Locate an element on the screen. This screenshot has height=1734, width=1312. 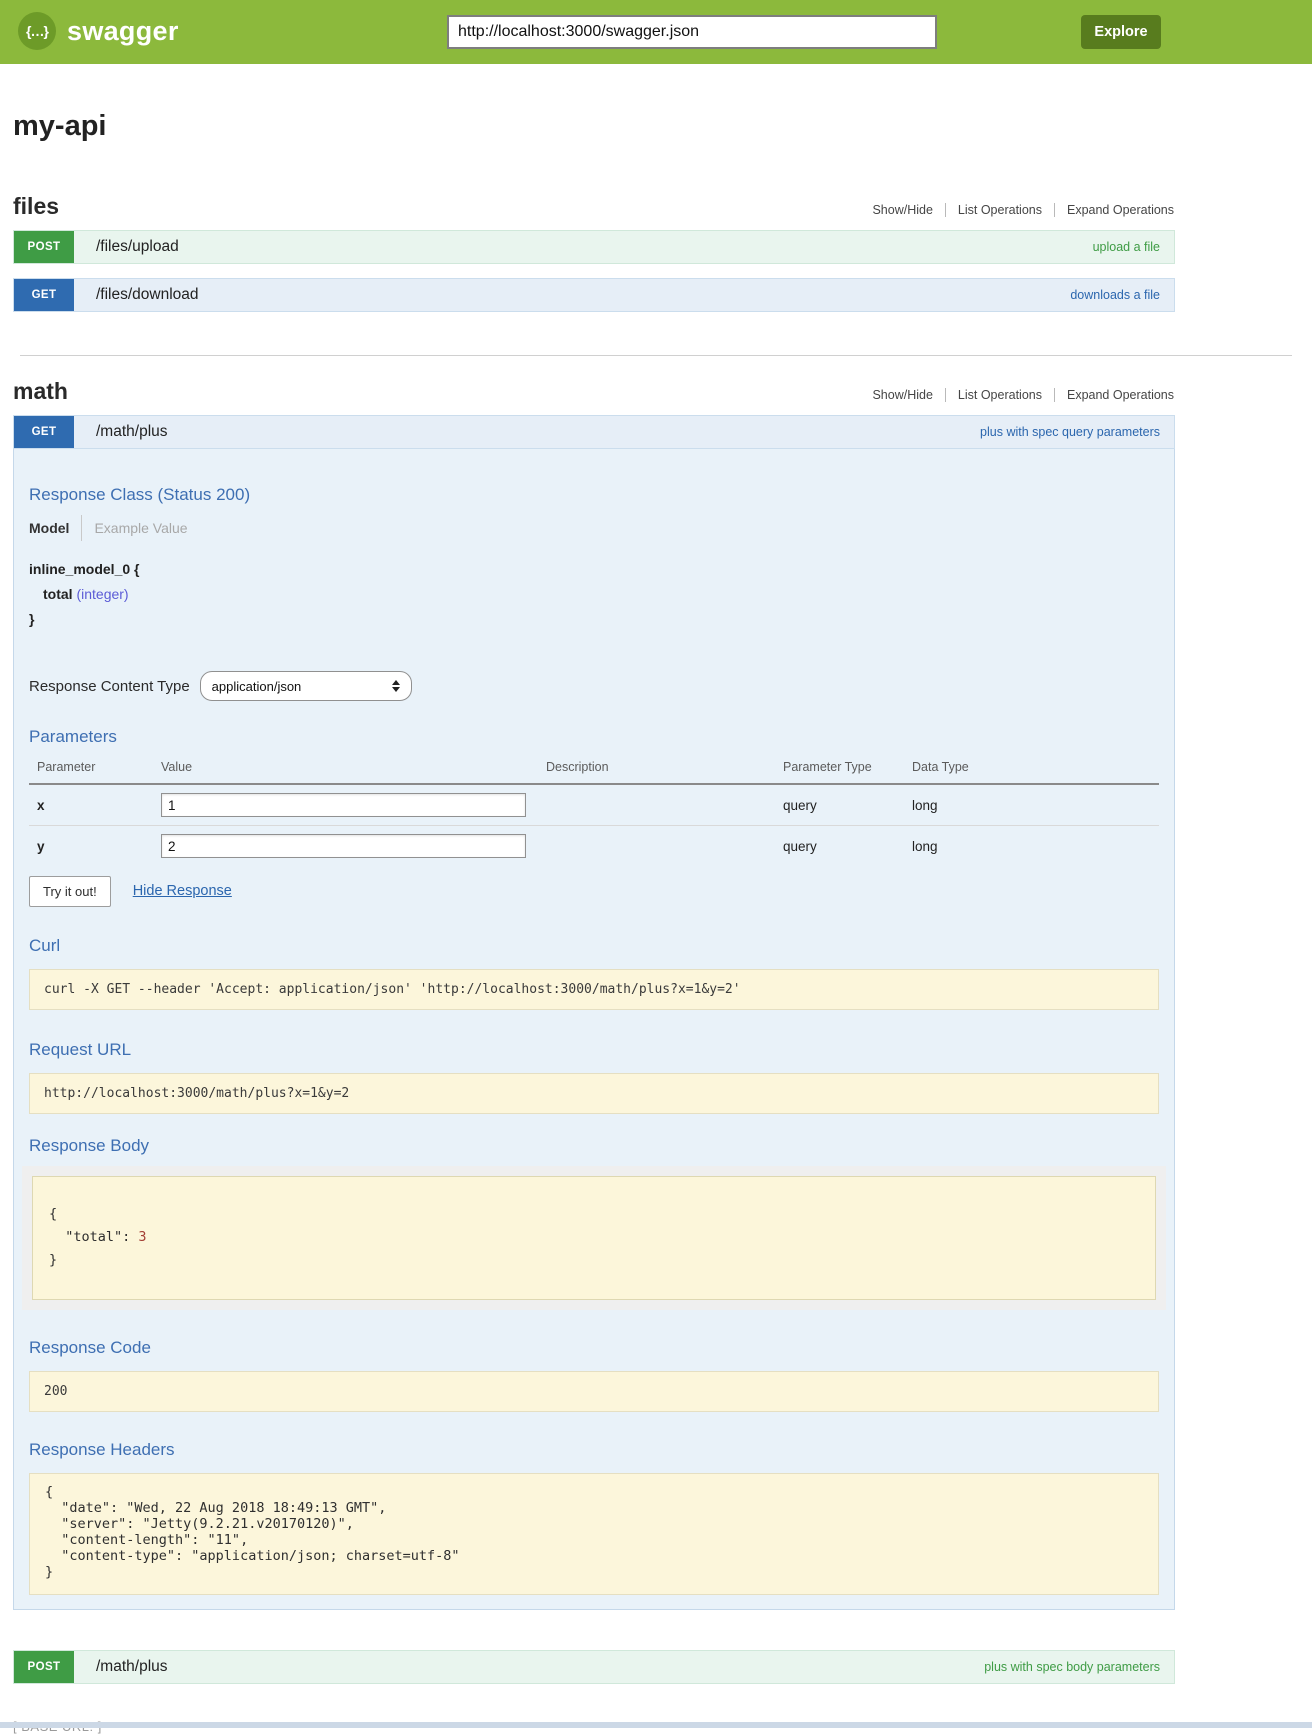
response-class-heading: Response Class (Status 200) is located at coordinates (140, 494).